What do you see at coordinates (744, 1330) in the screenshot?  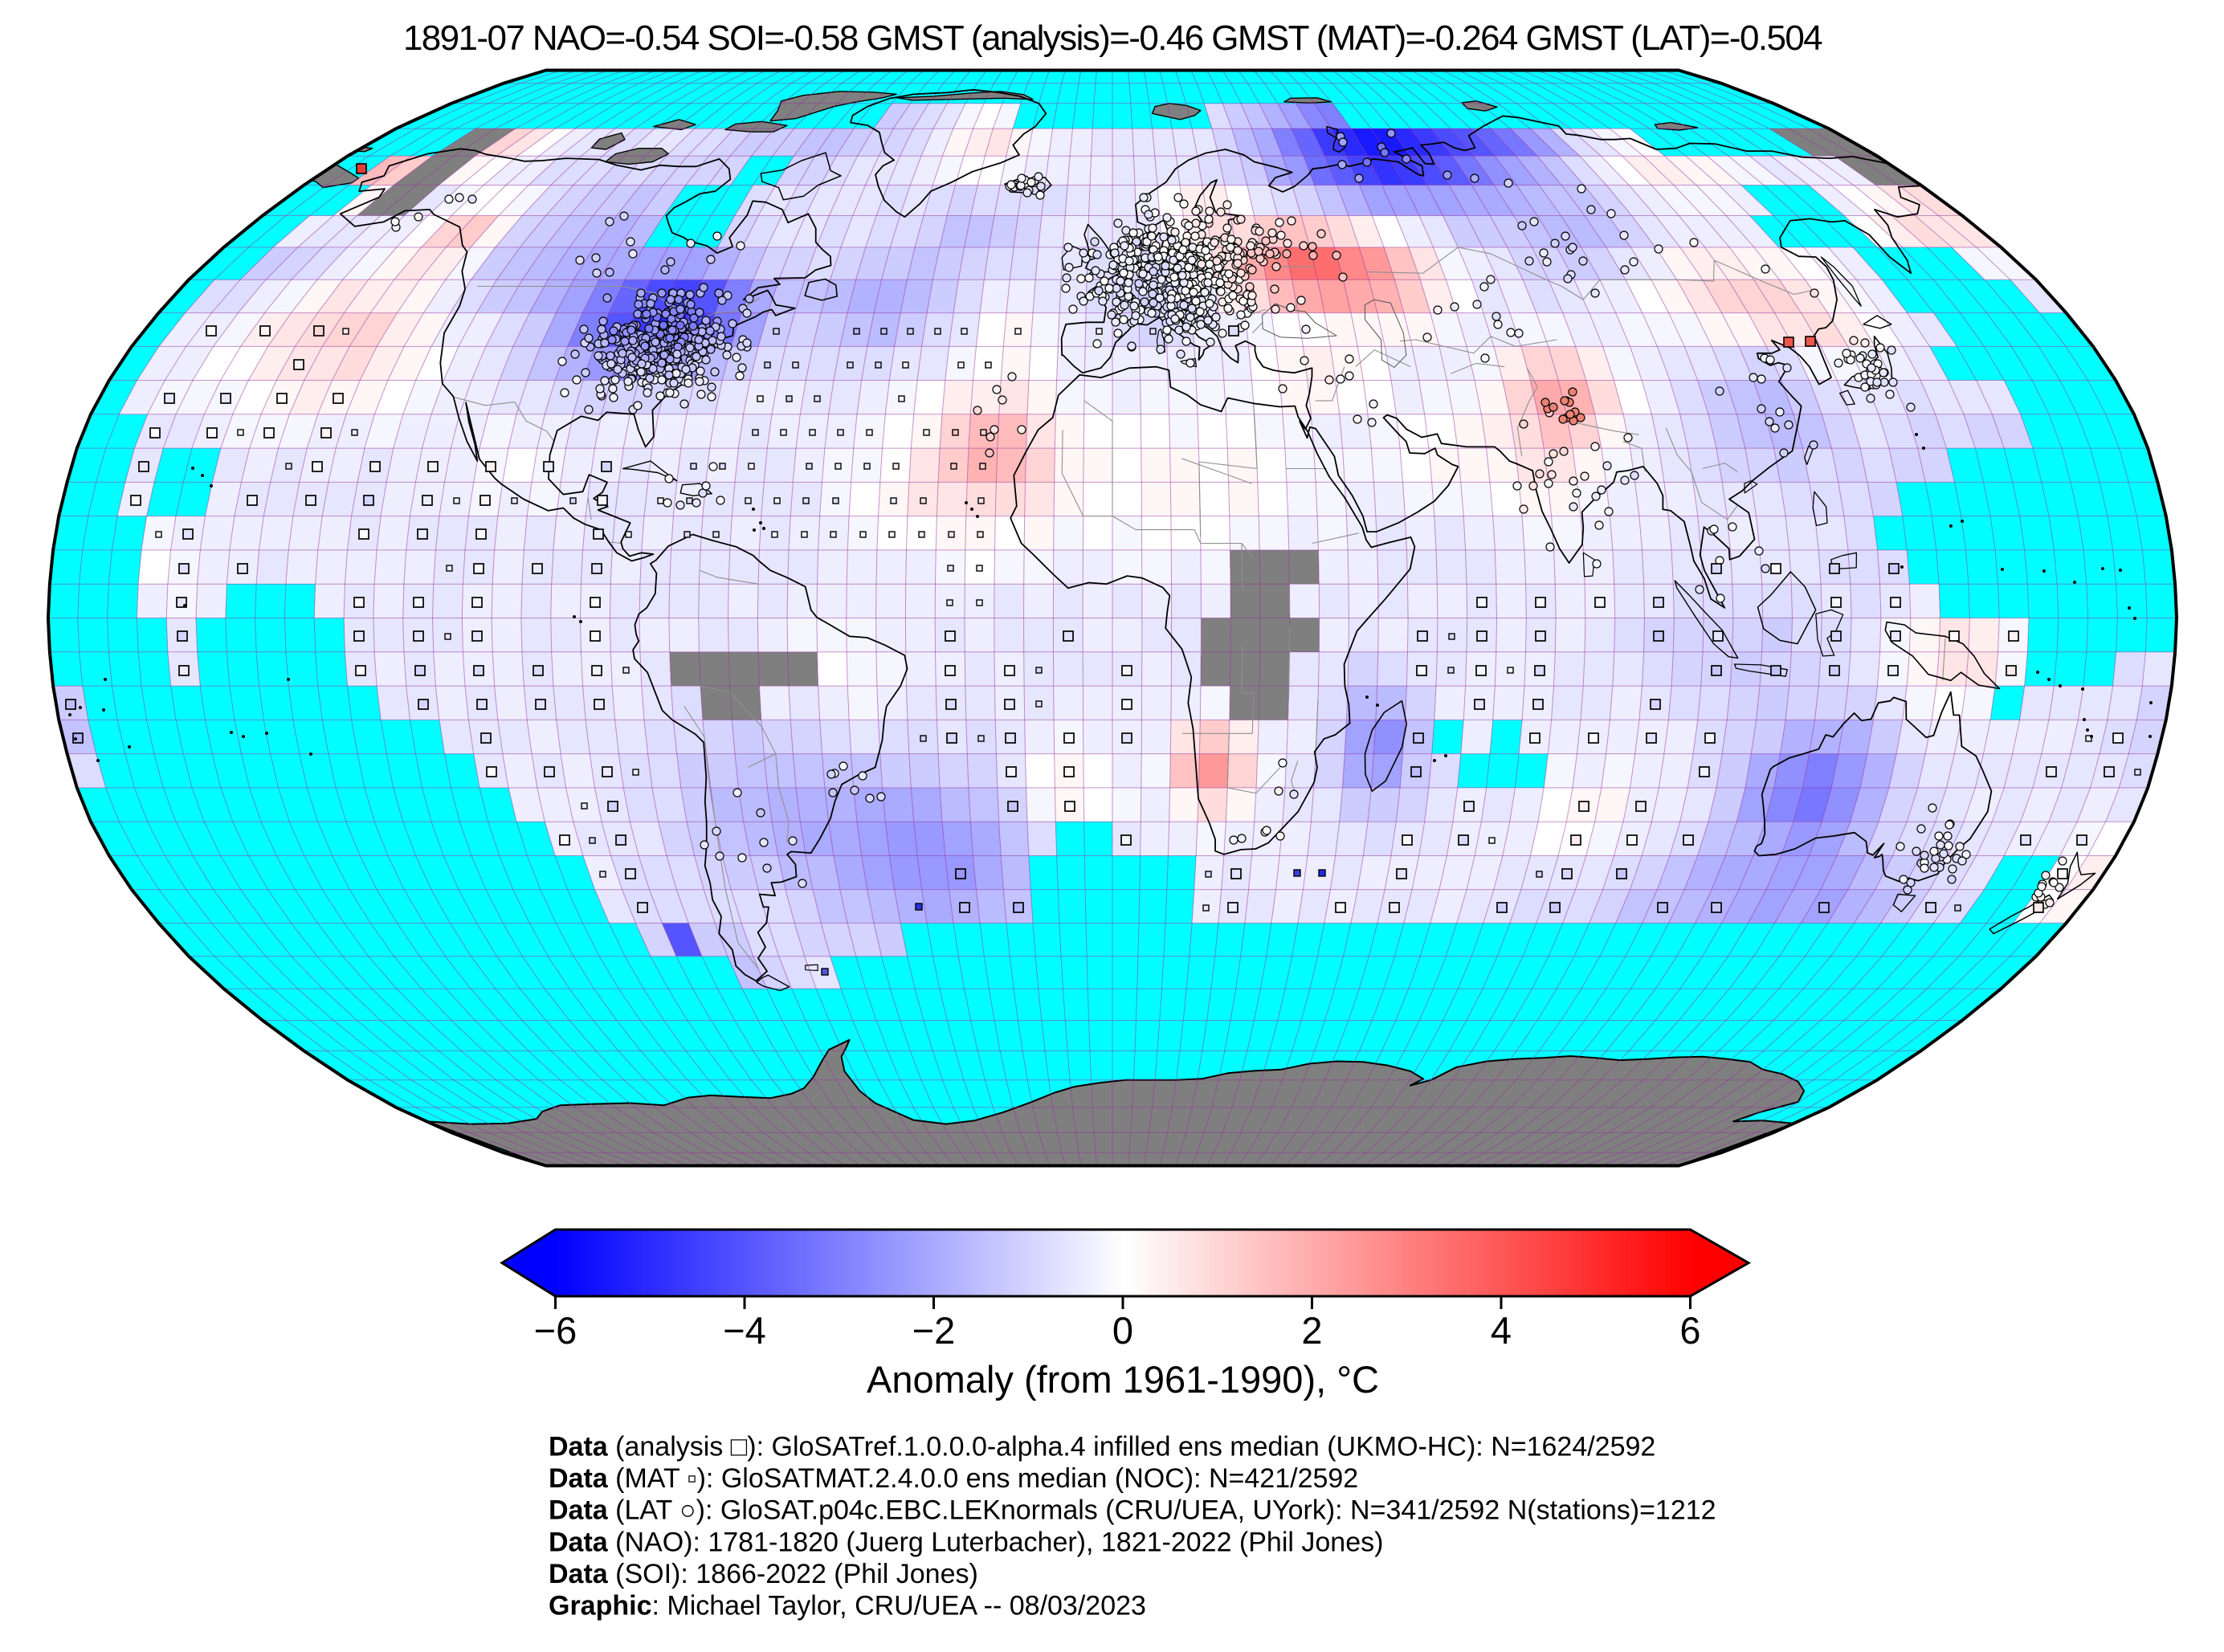 I see `svg-text: −4` at bounding box center [744, 1330].